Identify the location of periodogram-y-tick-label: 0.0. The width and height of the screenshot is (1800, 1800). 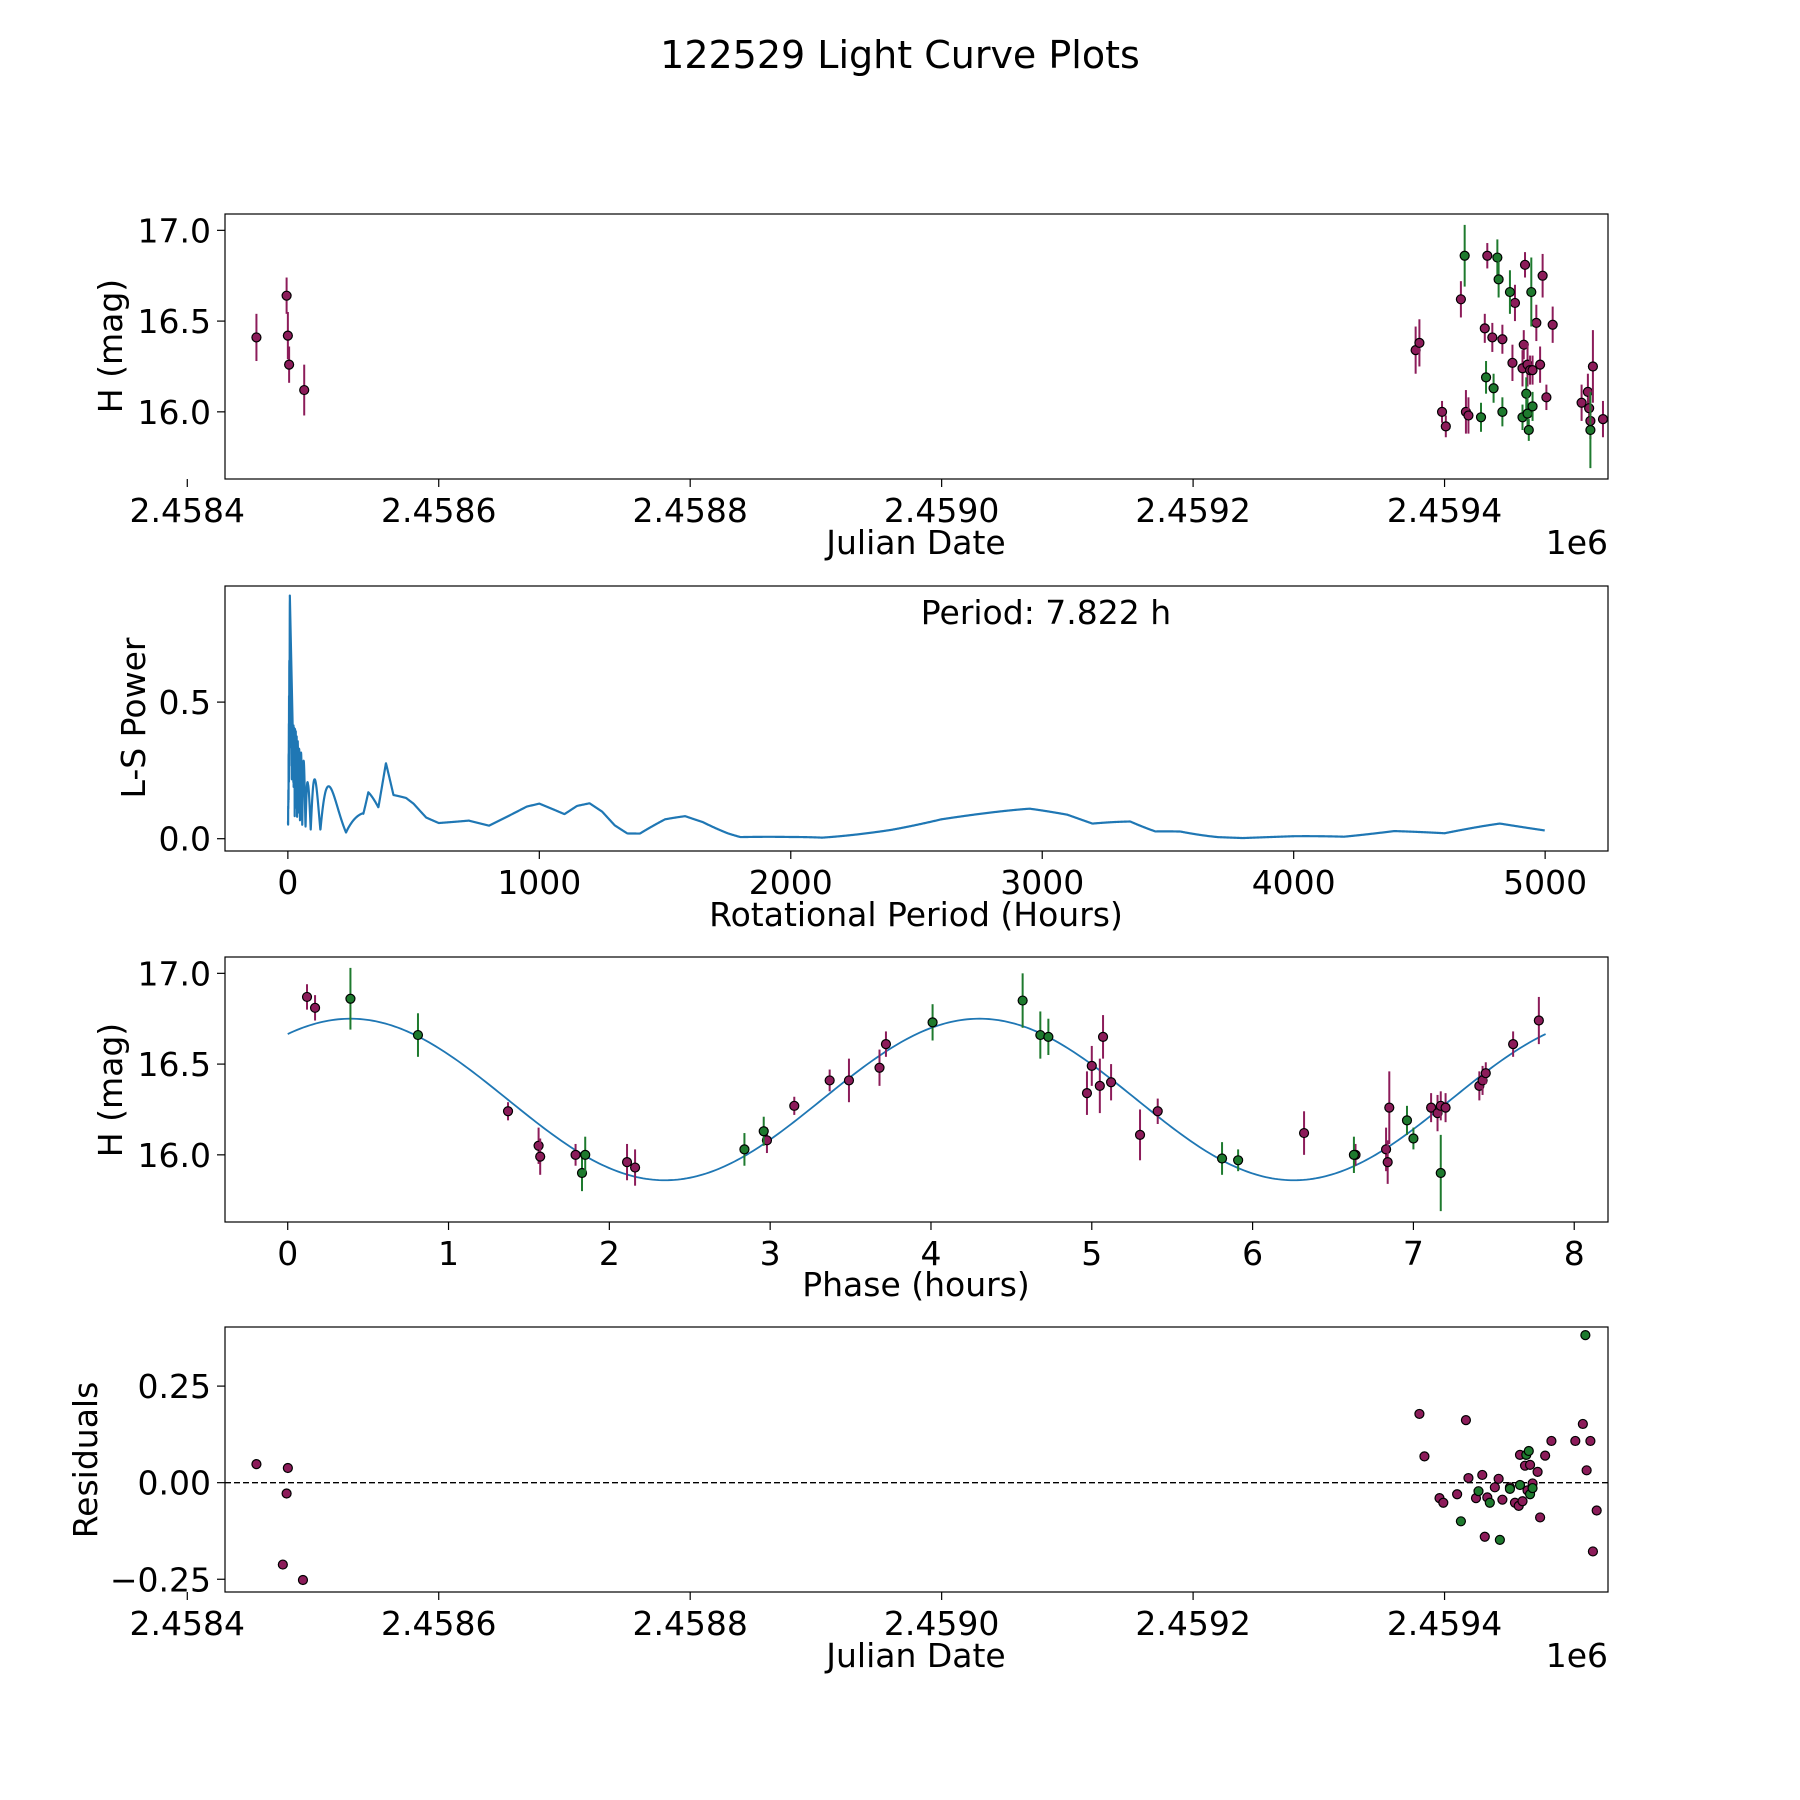
(185, 839).